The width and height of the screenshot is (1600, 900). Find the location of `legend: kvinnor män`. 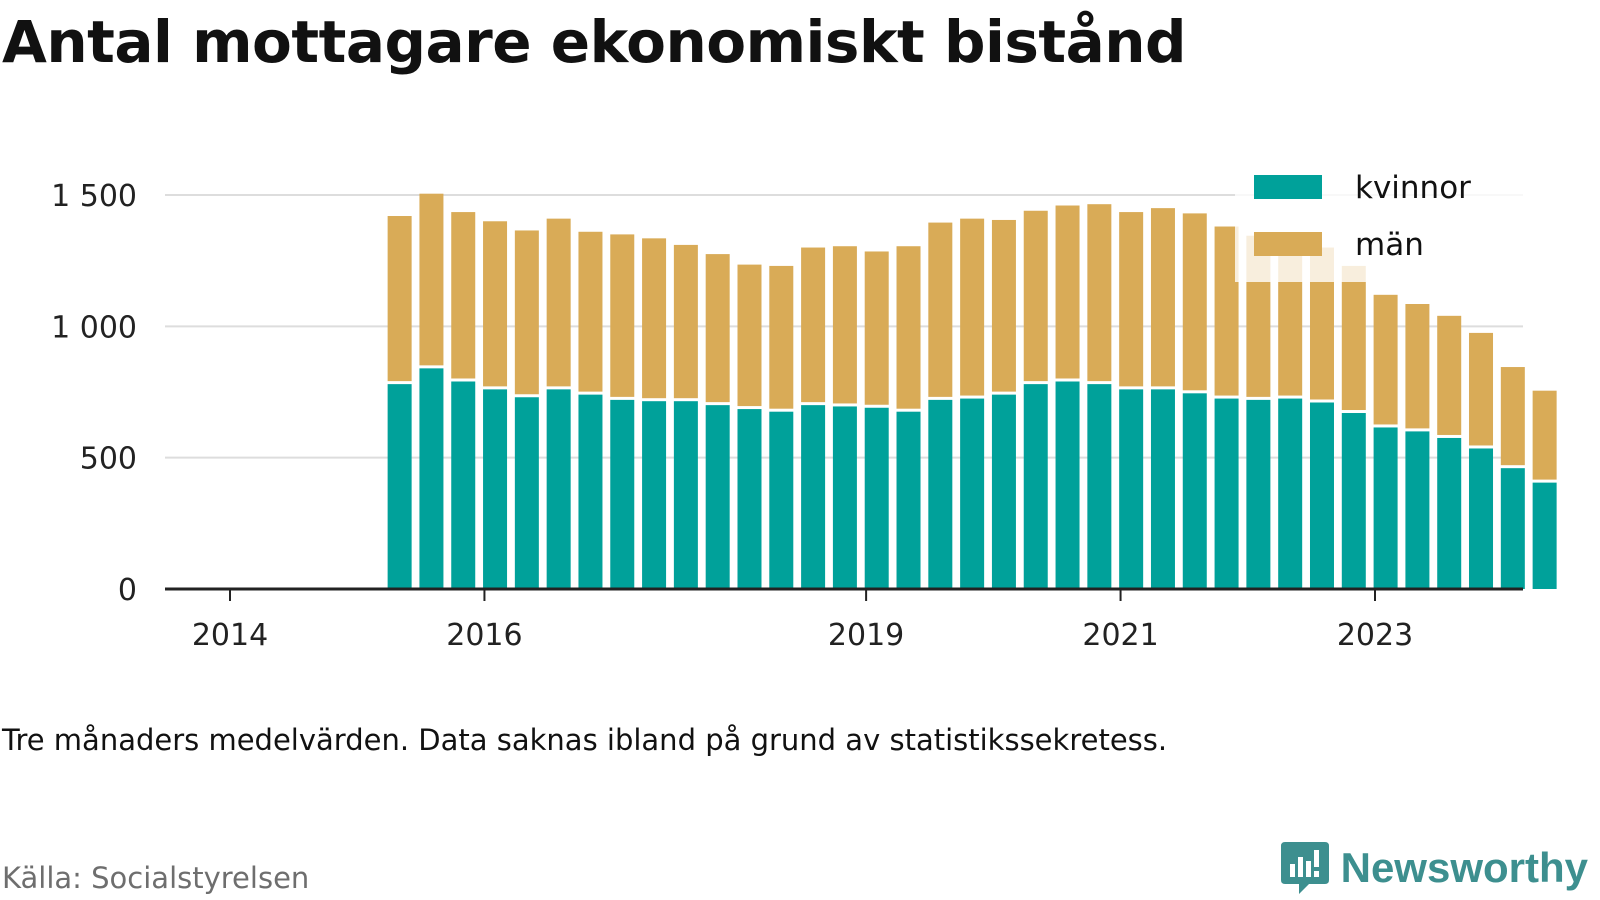

legend: kvinnor män is located at coordinates (1385, 222).